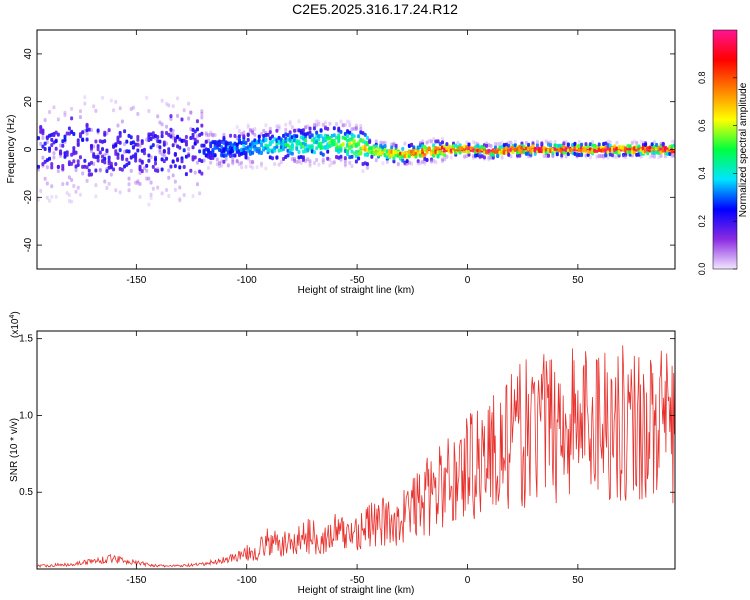 The image size is (750, 600). Describe the element at coordinates (468, 580) in the screenshot. I see `x-tick-label: 0` at that location.